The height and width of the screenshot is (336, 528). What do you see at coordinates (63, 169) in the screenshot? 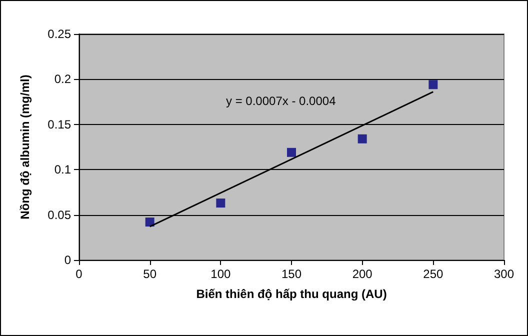
I see `y-tick-label: 0.1` at bounding box center [63, 169].